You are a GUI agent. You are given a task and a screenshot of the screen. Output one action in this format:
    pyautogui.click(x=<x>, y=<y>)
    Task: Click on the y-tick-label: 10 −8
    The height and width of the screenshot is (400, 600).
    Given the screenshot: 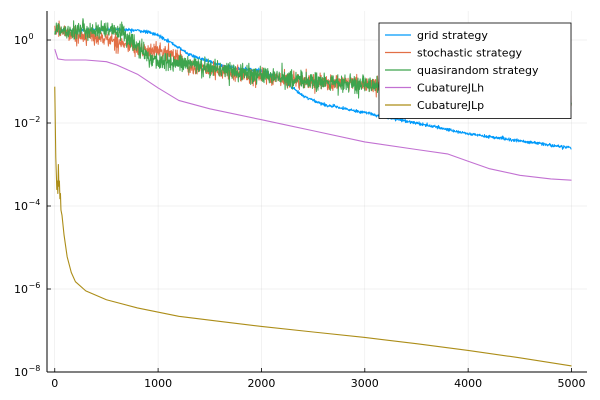 What is the action you would take?
    pyautogui.click(x=27, y=371)
    